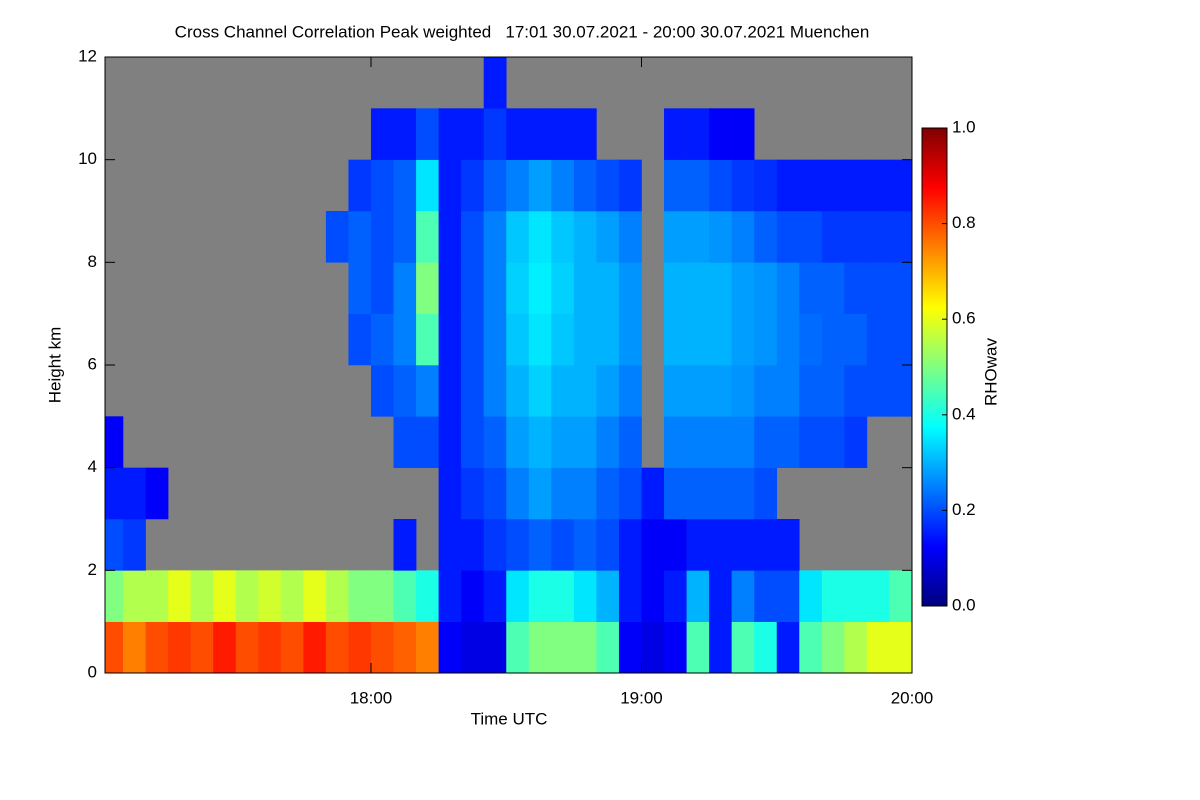  What do you see at coordinates (509, 718) in the screenshot?
I see `x-axis-label: Time UTC` at bounding box center [509, 718].